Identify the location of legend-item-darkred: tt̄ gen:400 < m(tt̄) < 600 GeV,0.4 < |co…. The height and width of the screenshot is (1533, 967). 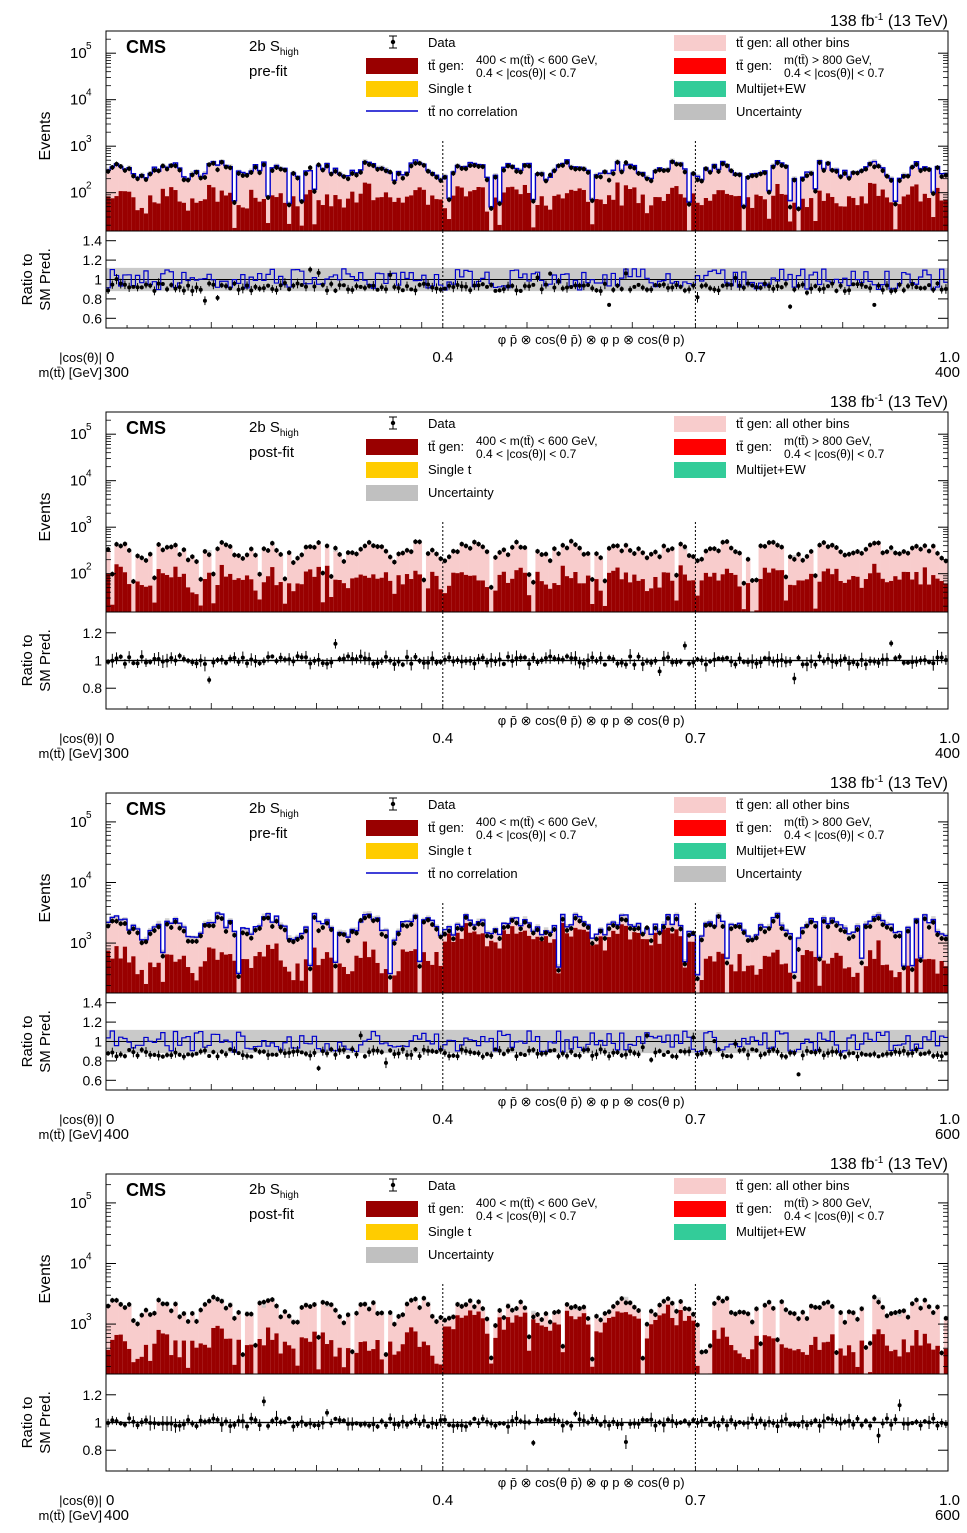
(482, 828).